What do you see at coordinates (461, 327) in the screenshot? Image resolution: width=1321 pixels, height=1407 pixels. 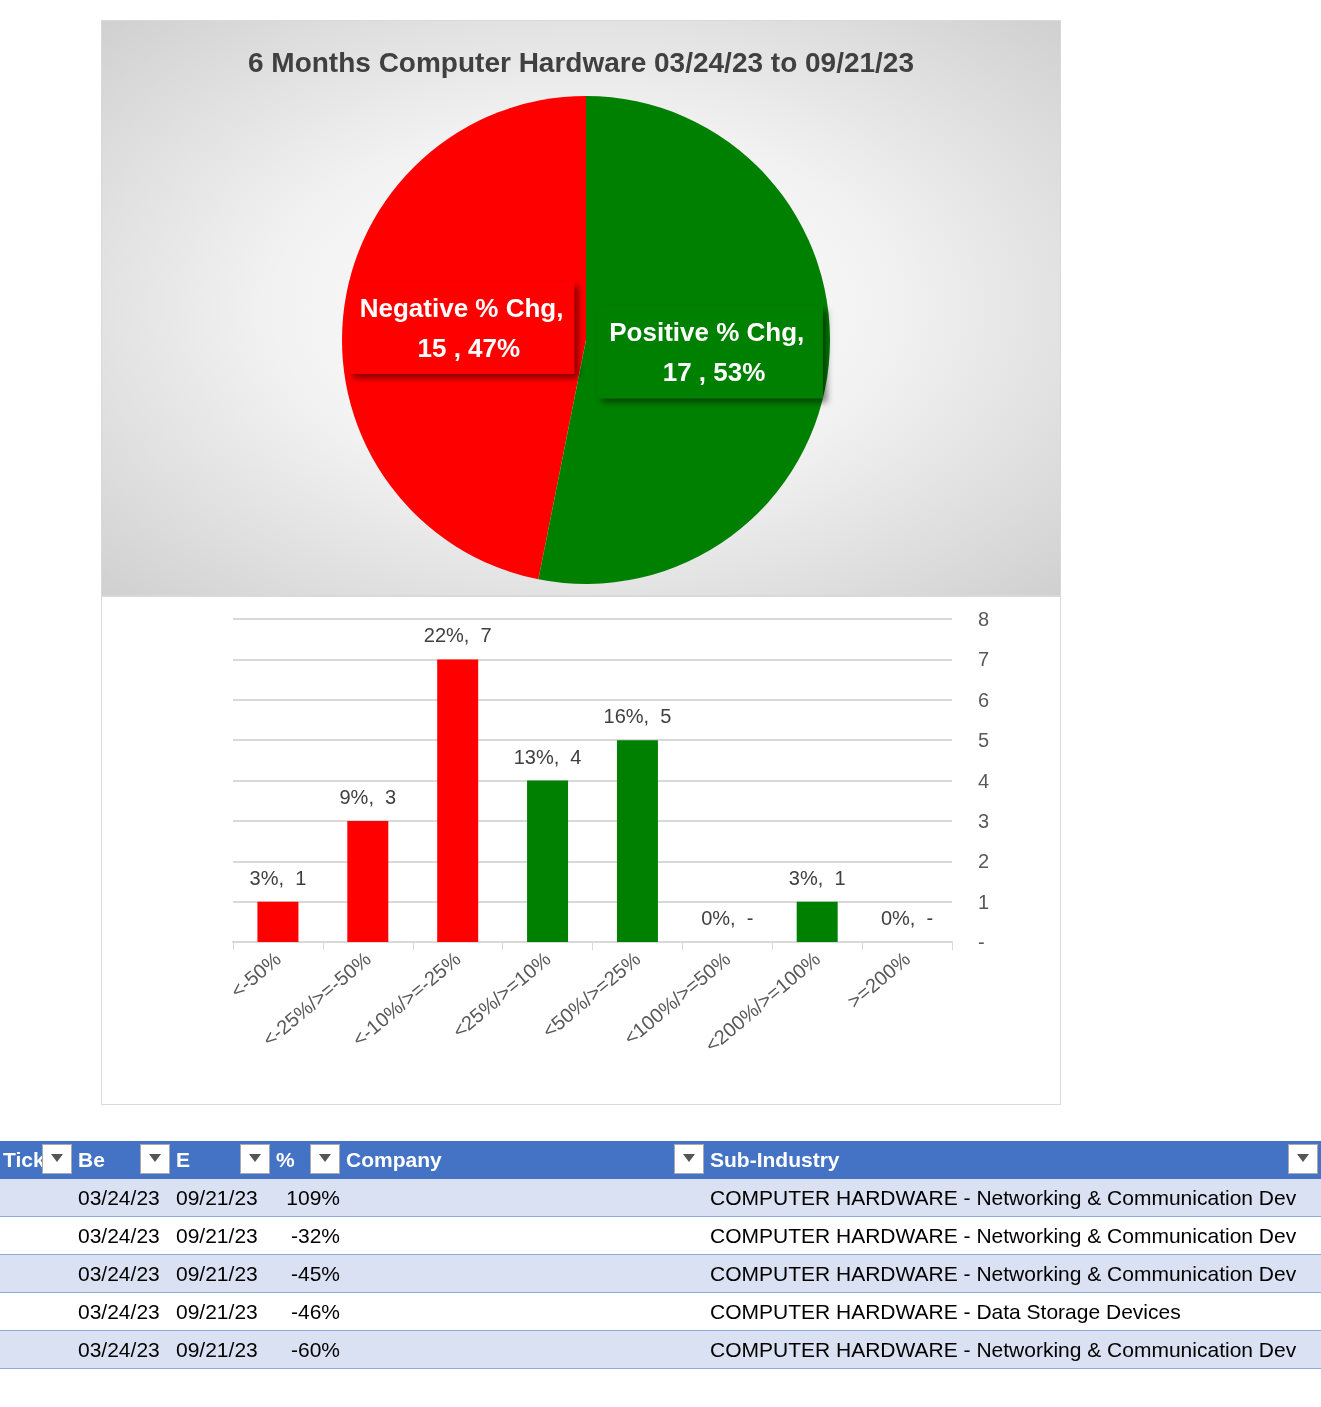 I see `slice-label: Negative % Chg, 15 , 47%` at bounding box center [461, 327].